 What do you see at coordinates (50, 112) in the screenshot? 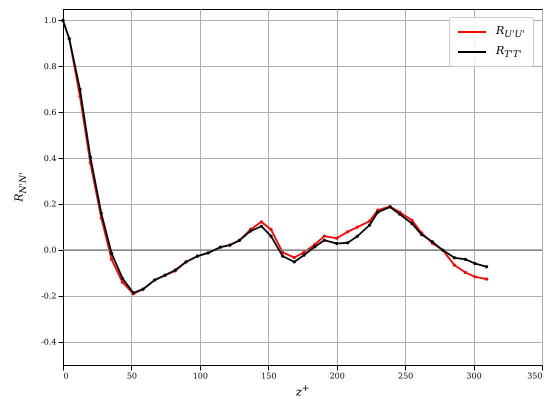
I see `y-tick-label: 0.6` at bounding box center [50, 112].